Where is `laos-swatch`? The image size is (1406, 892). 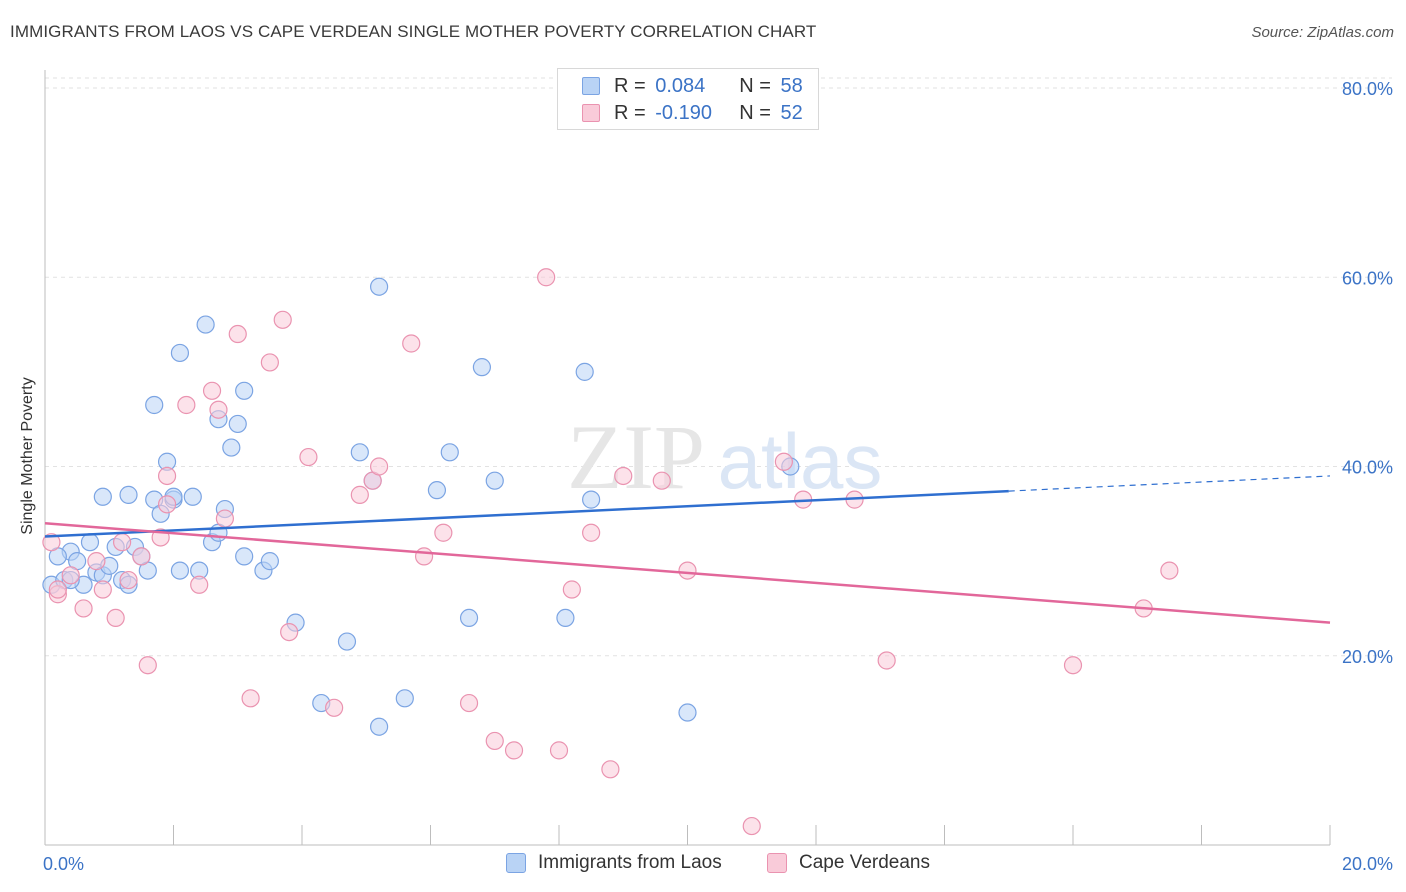 laos-swatch is located at coordinates (591, 86).